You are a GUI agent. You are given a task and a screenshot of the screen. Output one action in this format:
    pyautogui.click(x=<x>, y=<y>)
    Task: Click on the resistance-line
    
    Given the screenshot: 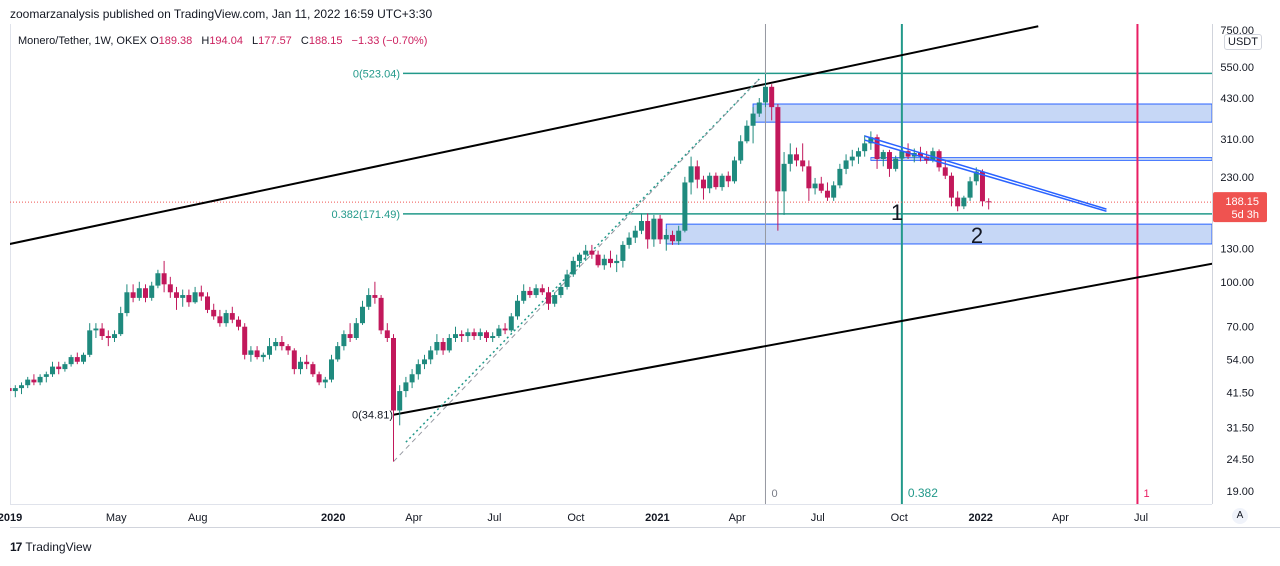 What is the action you would take?
    pyautogui.click(x=1041, y=159)
    